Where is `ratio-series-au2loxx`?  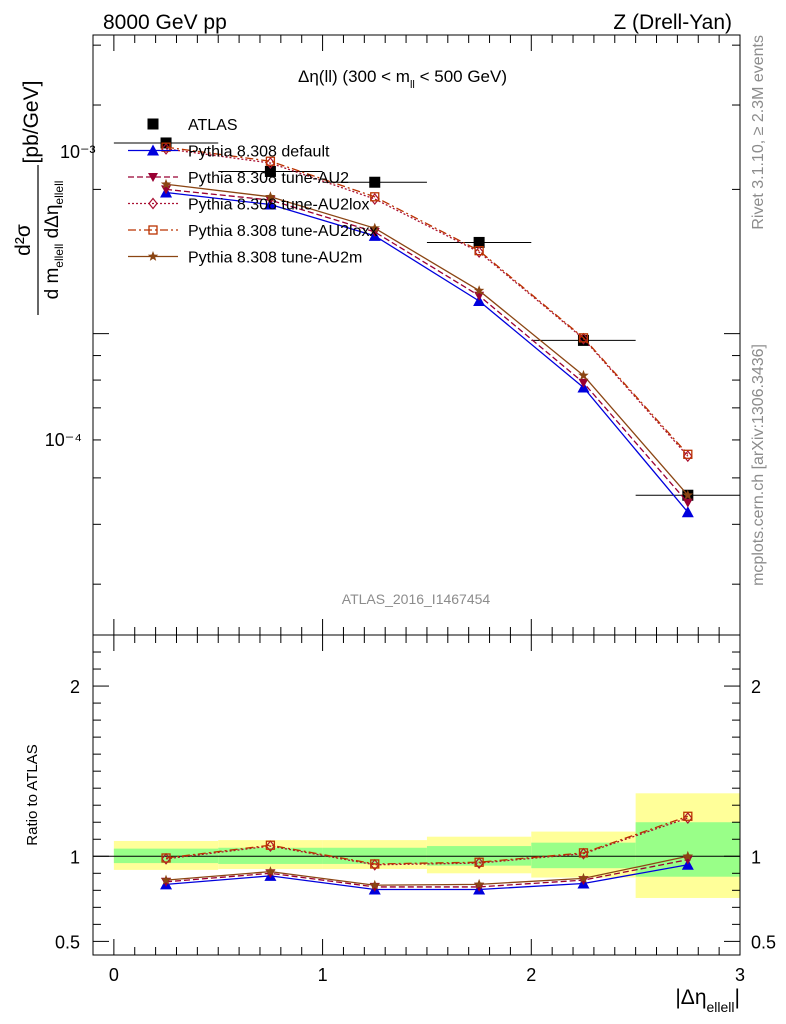
ratio-series-au2loxx is located at coordinates (427, 840).